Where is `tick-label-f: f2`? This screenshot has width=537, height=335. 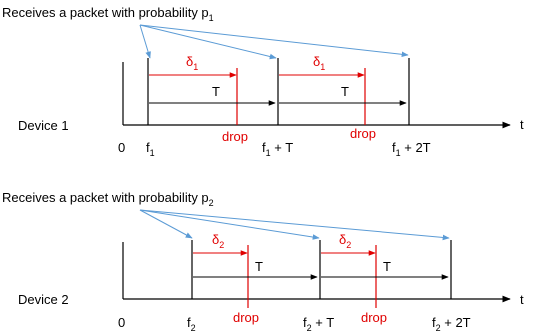 tick-label-f: f2 is located at coordinates (191, 324).